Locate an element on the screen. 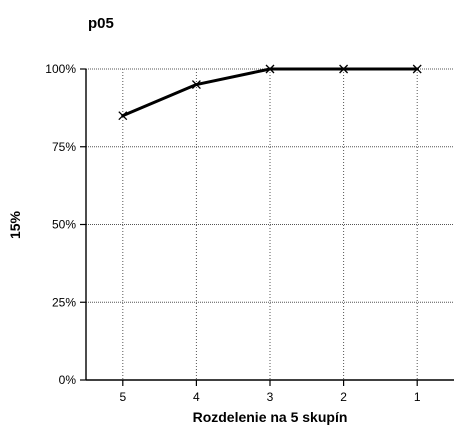 The height and width of the screenshot is (428, 454). series is located at coordinates (270, 92).